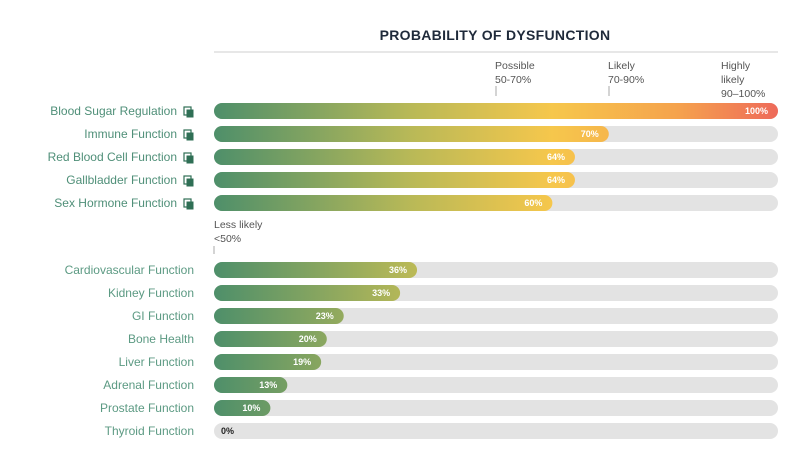 Image resolution: width=800 pixels, height=456 pixels. Describe the element at coordinates (227, 239) in the screenshot. I see `band-label: <50%` at that location.